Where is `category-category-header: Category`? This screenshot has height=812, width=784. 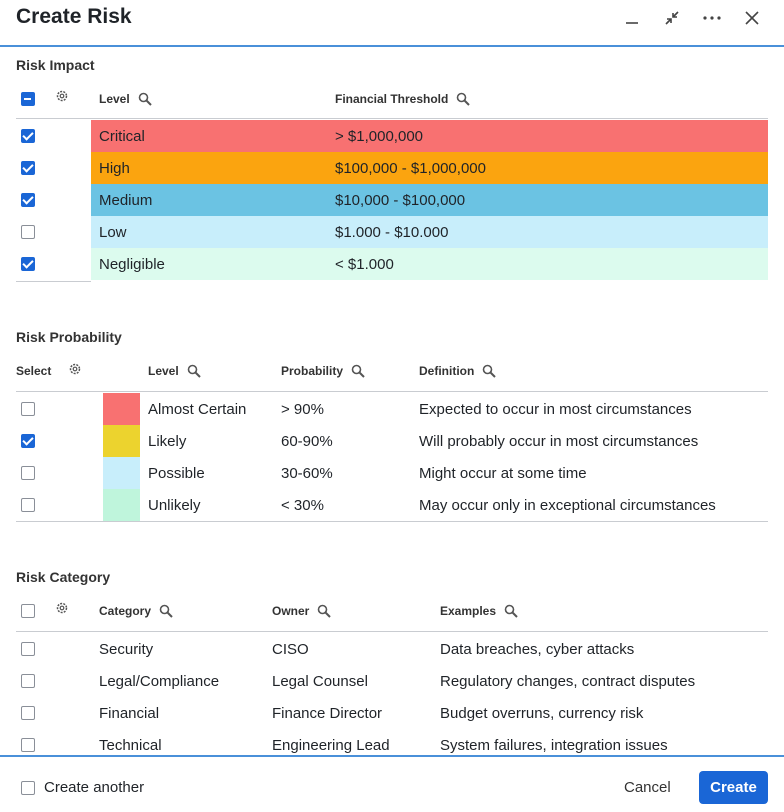
category-category-header: Category is located at coordinates (136, 611).